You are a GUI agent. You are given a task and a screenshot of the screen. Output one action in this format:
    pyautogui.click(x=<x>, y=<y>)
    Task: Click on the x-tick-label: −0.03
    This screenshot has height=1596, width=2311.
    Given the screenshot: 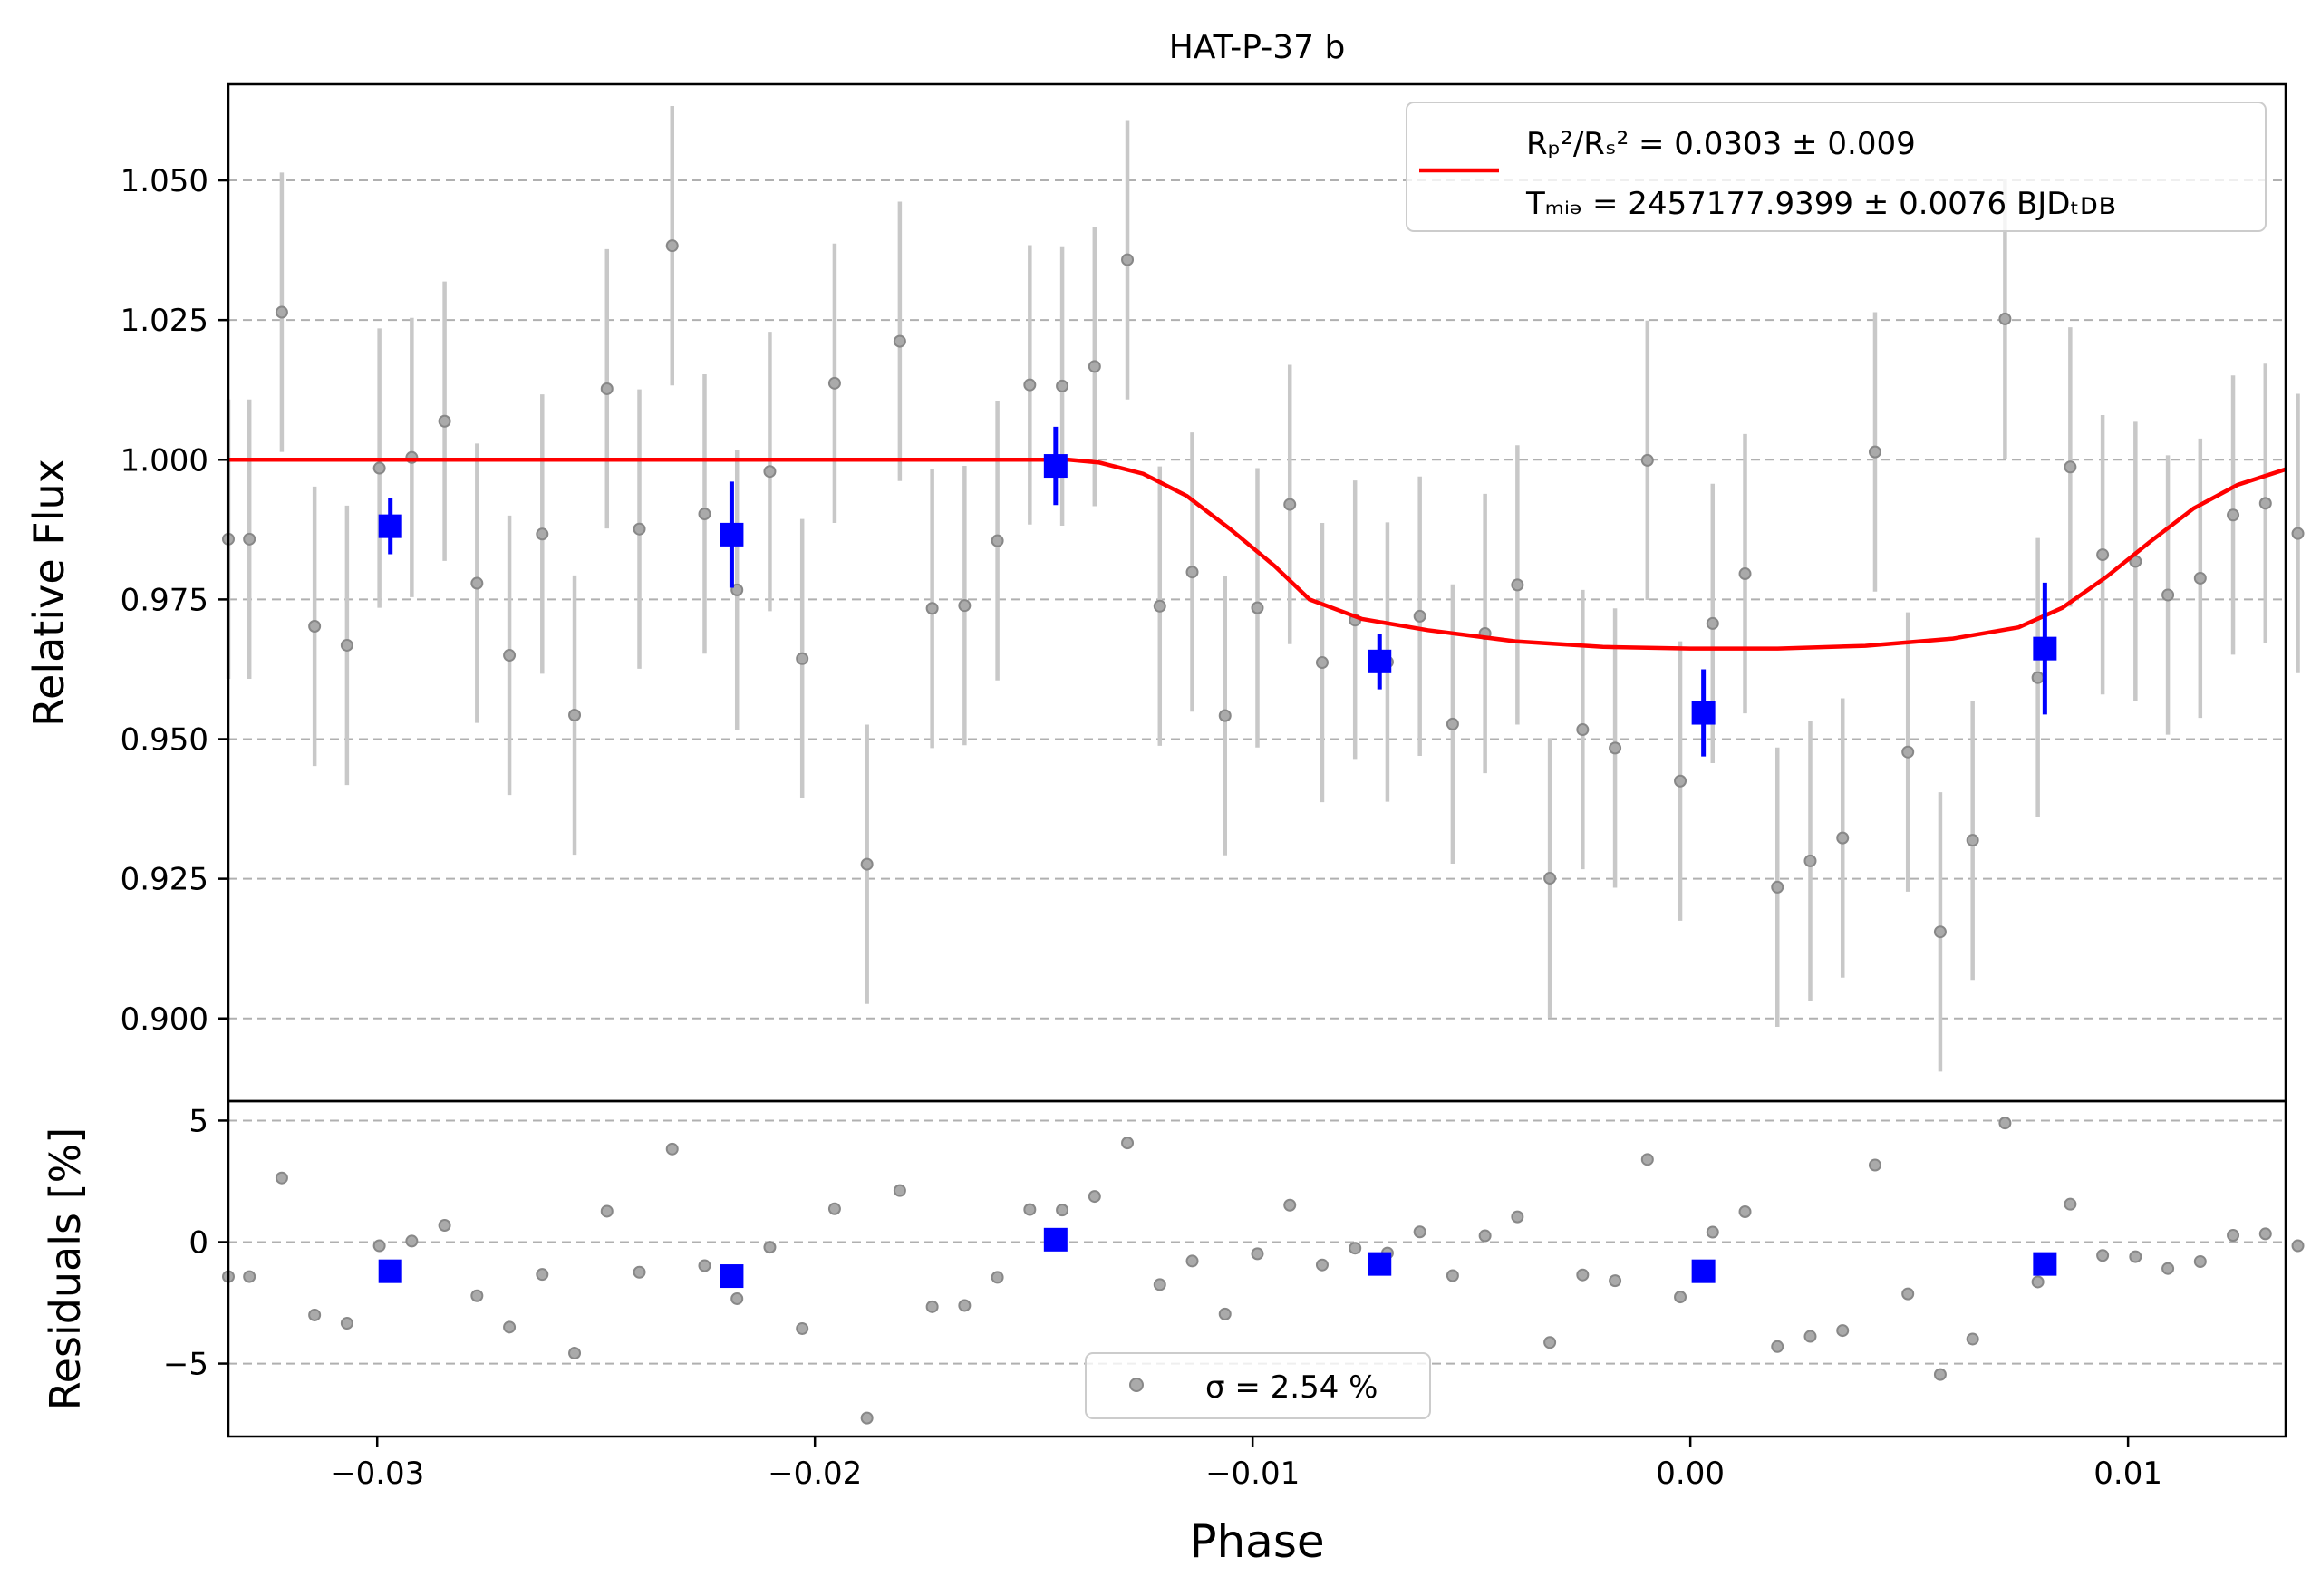 What is the action you would take?
    pyautogui.click(x=377, y=1474)
    